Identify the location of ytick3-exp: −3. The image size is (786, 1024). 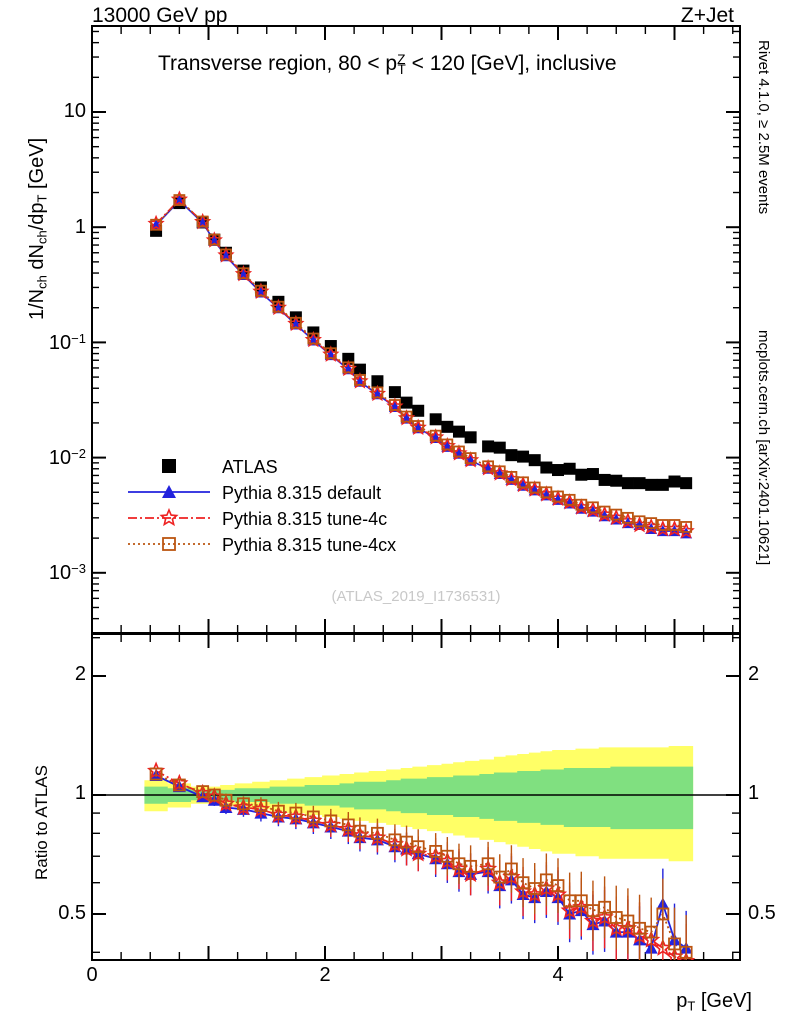
(78, 568).